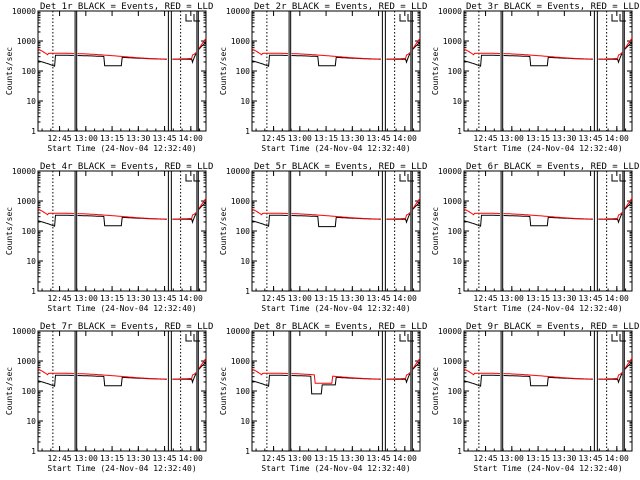  I want to click on panel-title: Det 5r BLACK = Events, RED = LLD, so click(340, 167).